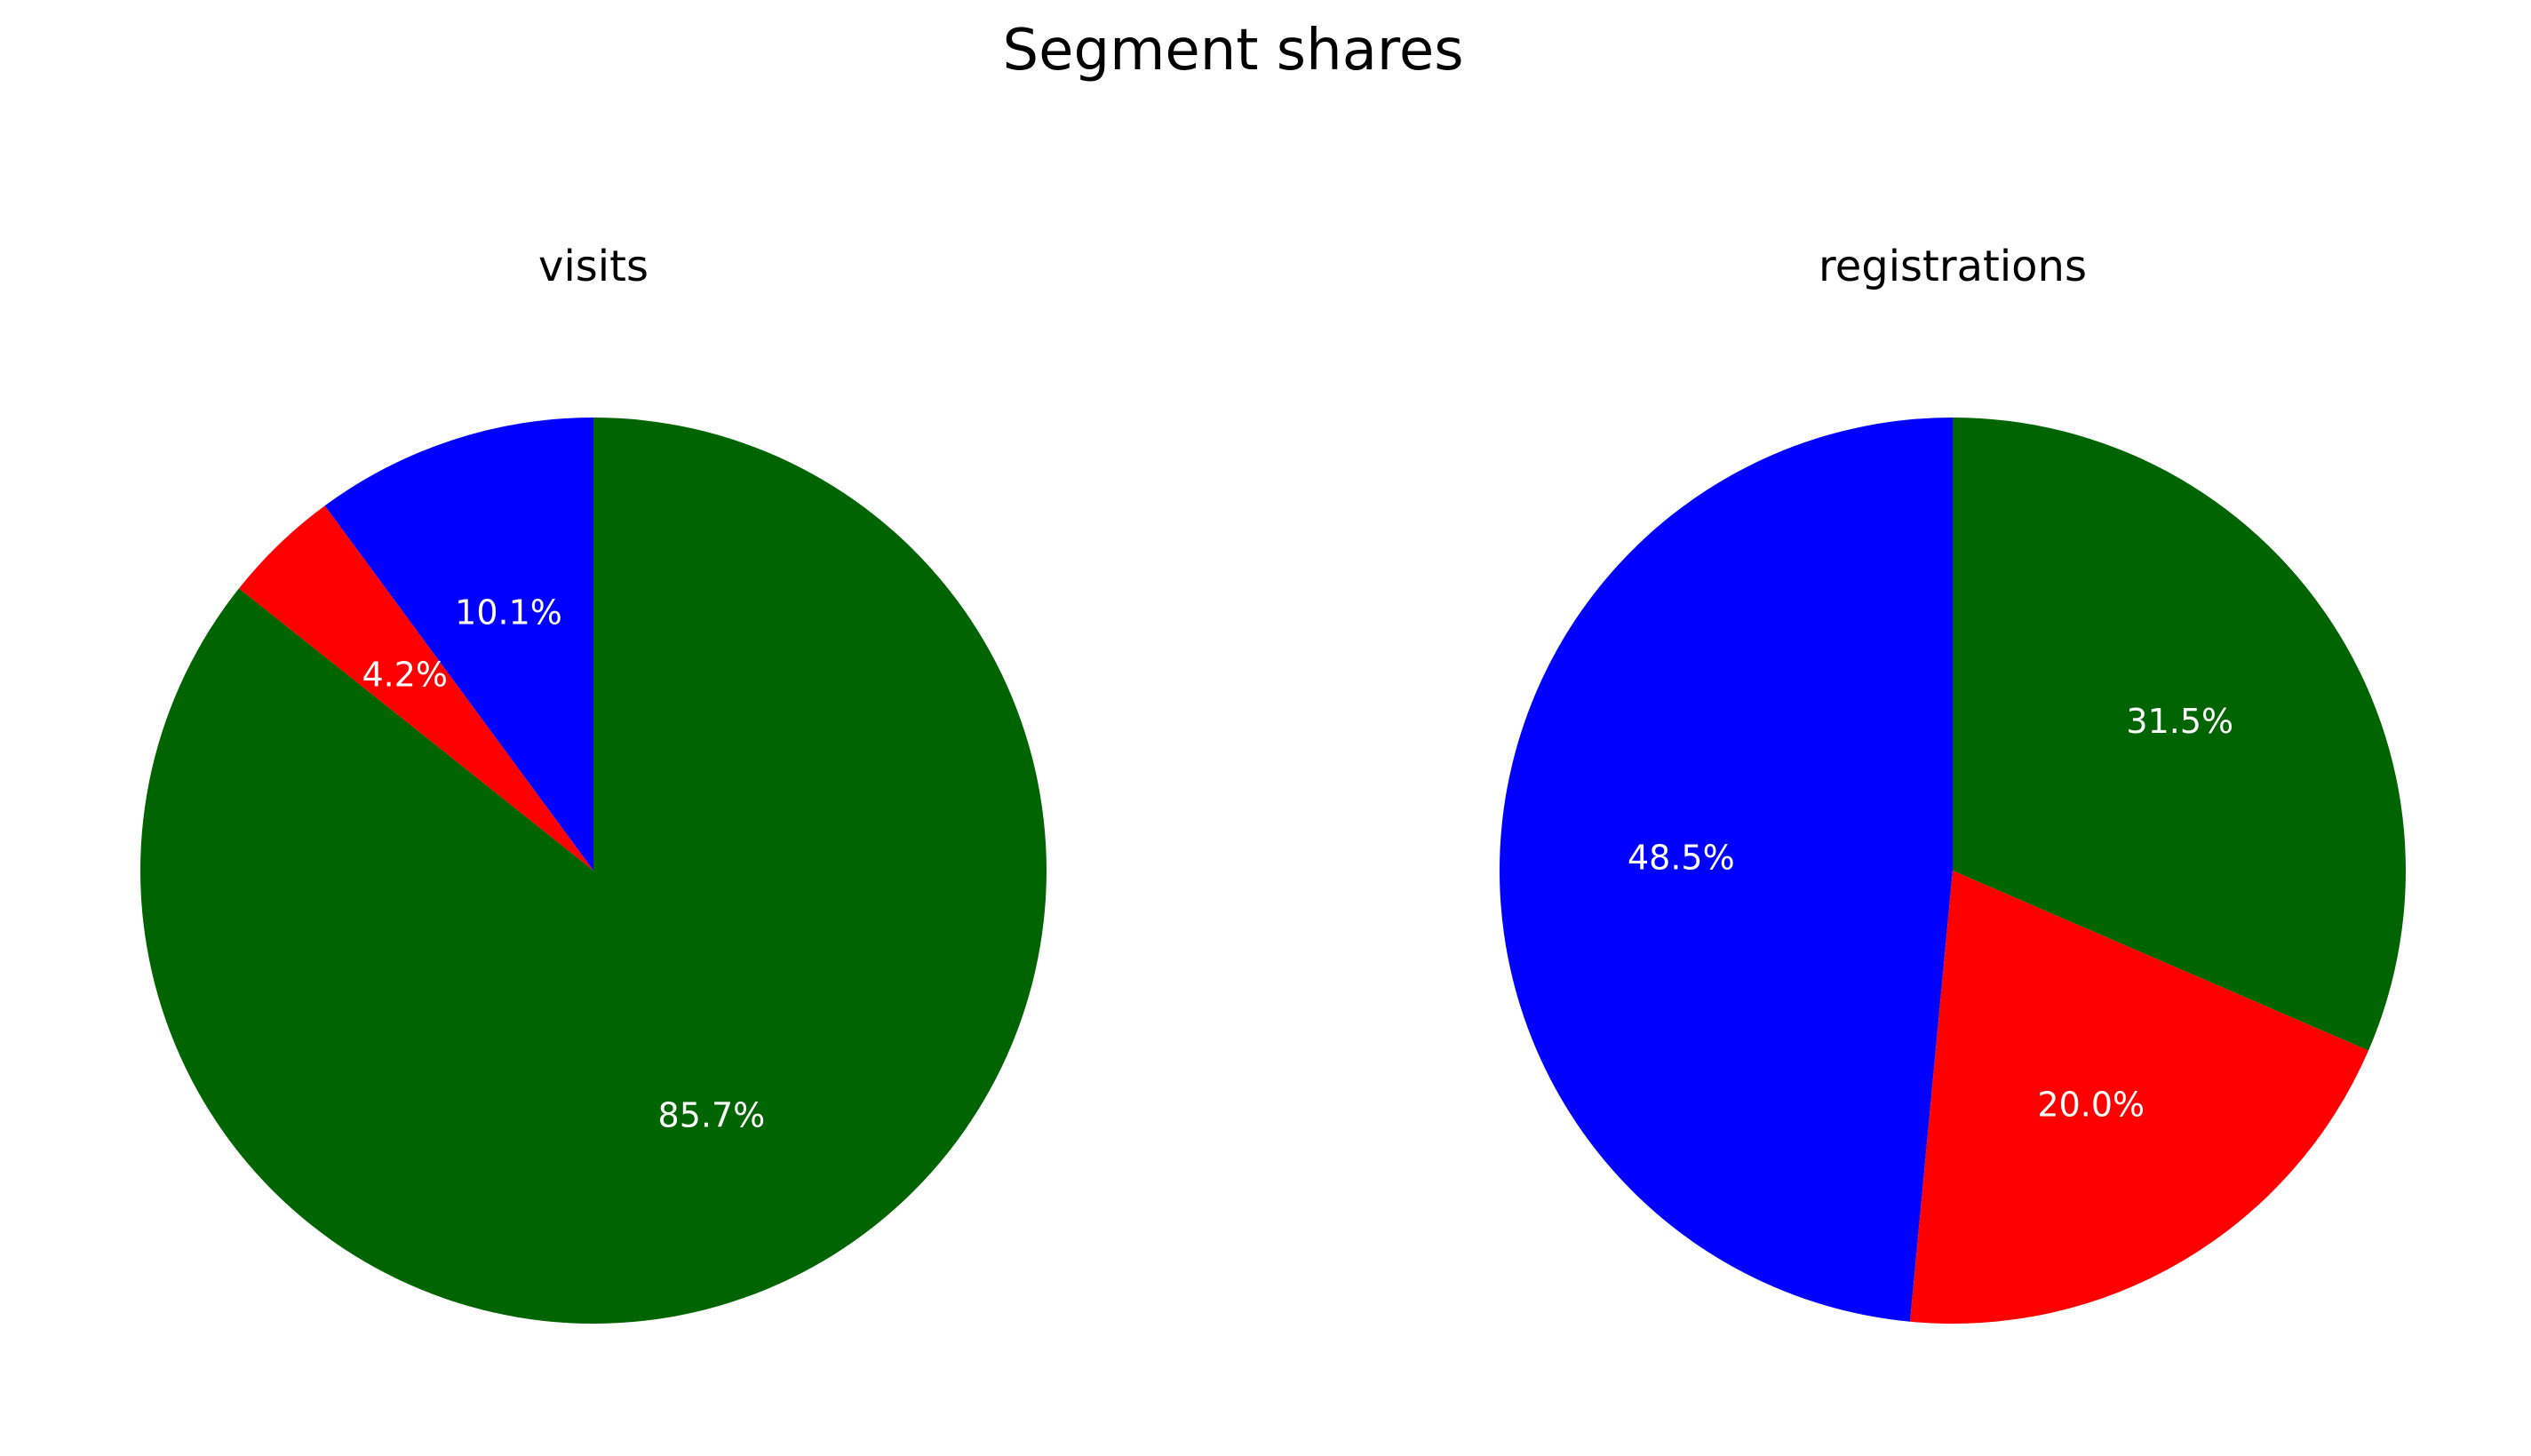 The width and height of the screenshot is (2531, 1456). I want to click on pie-label-registrations-1: 20.0%, so click(2091, 1104).